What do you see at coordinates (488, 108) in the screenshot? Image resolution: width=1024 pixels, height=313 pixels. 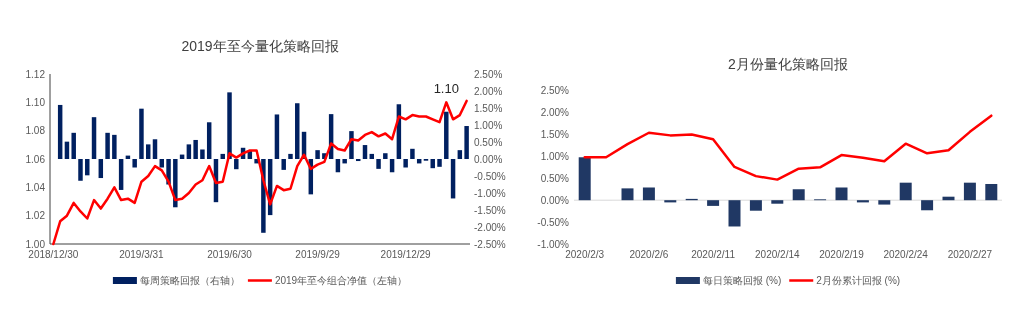 I see `y2-tick-label: 1.50%` at bounding box center [488, 108].